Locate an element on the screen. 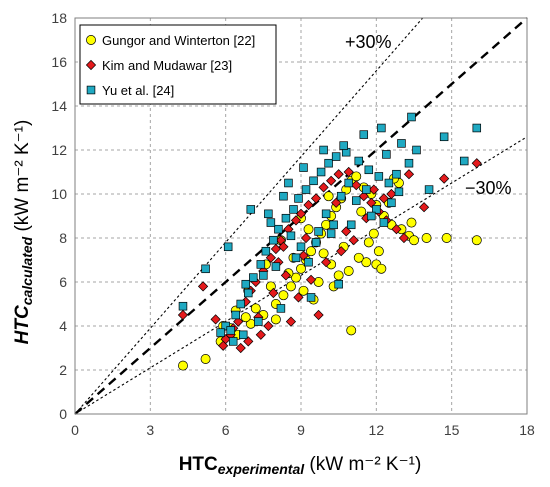 The width and height of the screenshot is (550, 487). y-tick-label-0: 0 is located at coordinates (63, 414).